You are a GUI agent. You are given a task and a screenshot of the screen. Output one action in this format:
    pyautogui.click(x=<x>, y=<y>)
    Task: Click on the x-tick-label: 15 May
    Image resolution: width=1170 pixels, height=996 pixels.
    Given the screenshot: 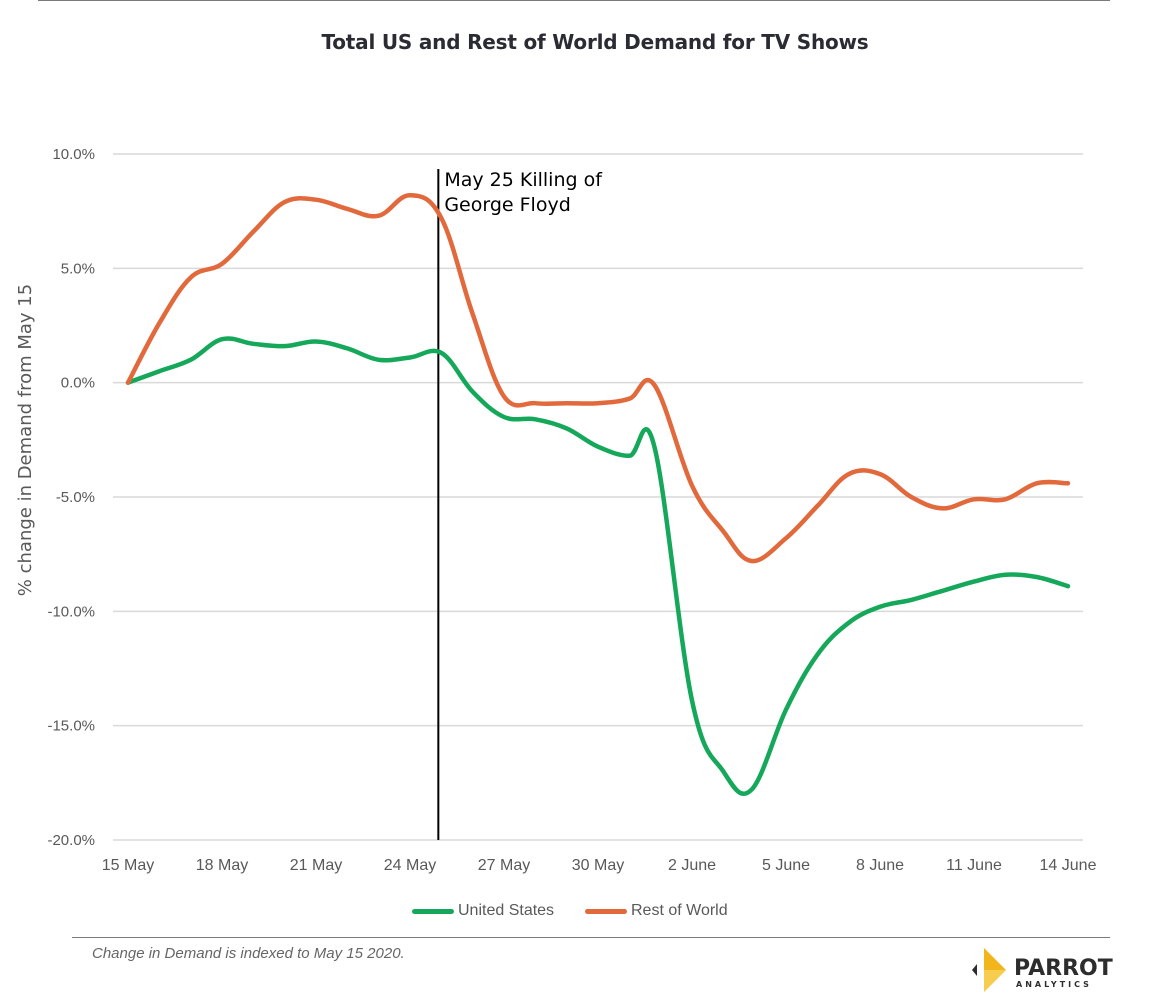 What is the action you would take?
    pyautogui.click(x=128, y=865)
    